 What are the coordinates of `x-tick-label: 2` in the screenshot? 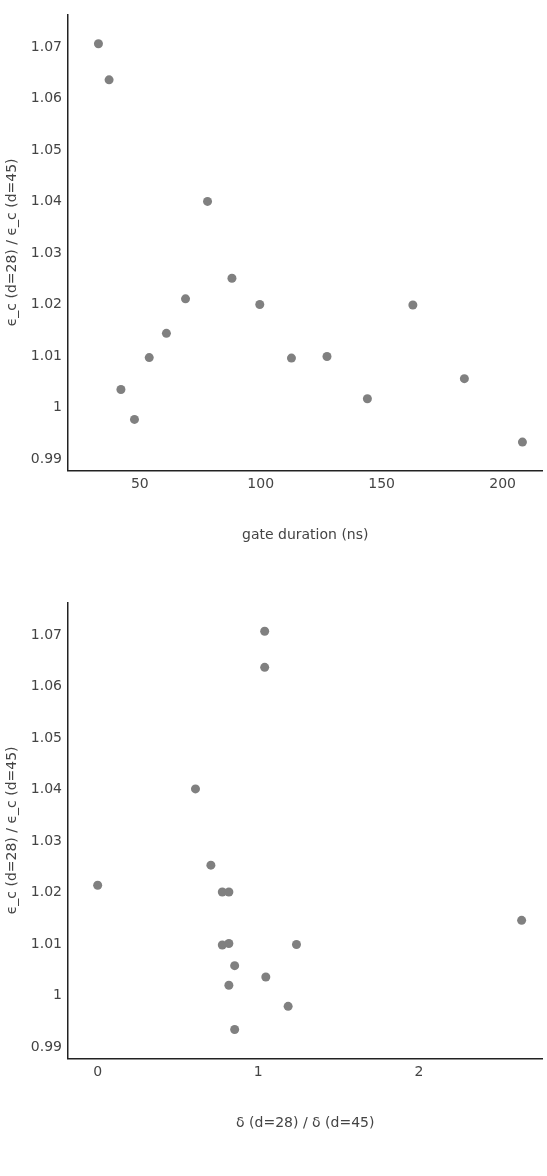 It's located at (419, 1071).